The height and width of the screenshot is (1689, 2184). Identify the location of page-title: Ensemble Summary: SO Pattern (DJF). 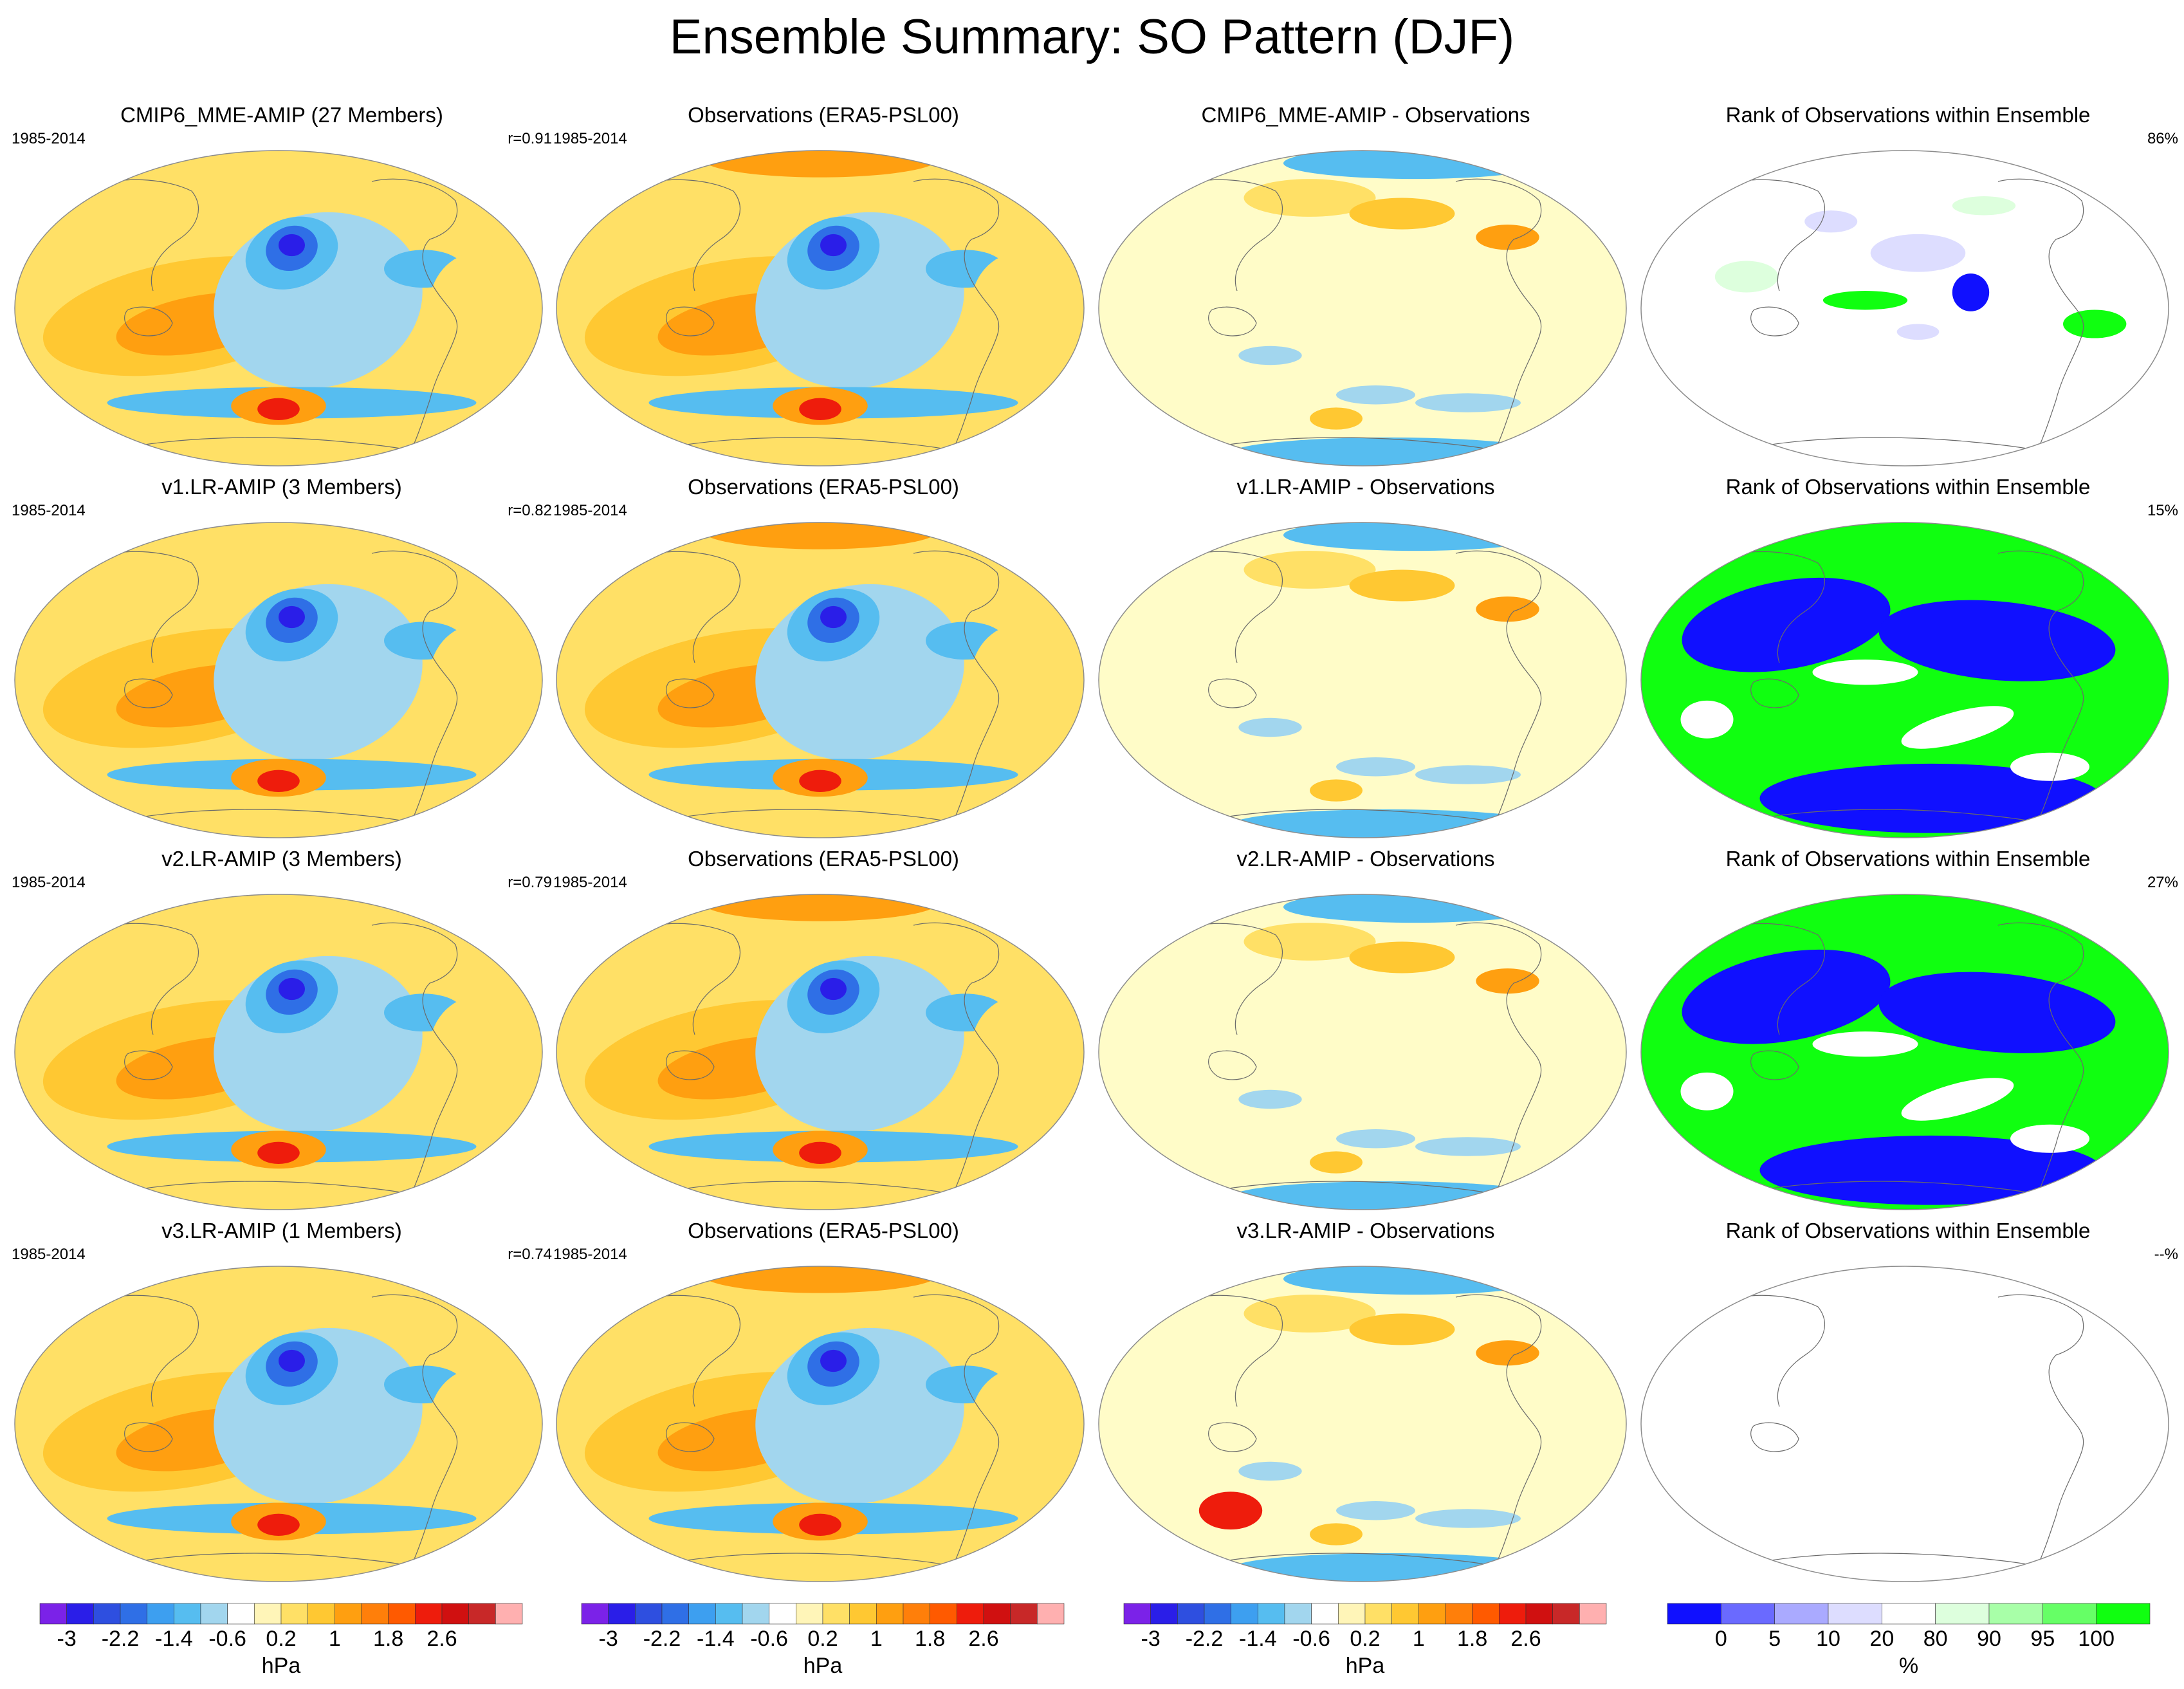
(1092, 37).